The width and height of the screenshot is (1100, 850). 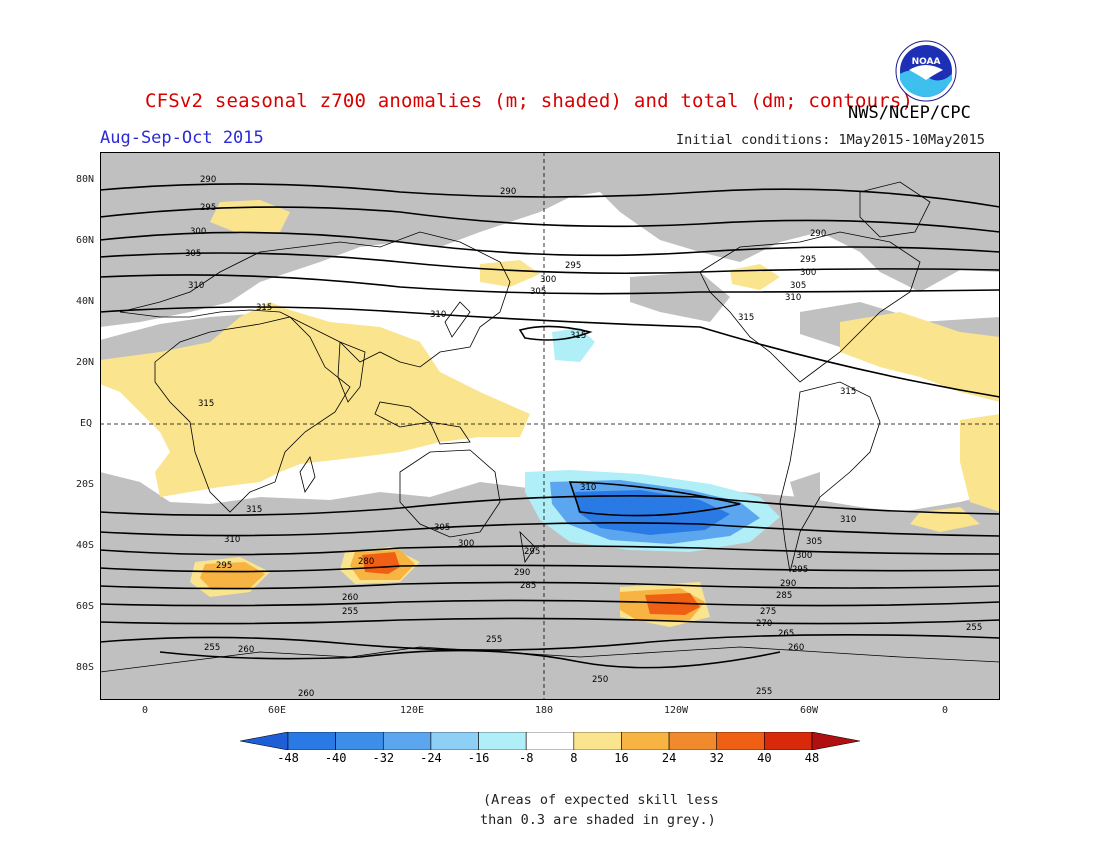 What do you see at coordinates (926, 71) in the screenshot?
I see `noaa-logo: NOAA` at bounding box center [926, 71].